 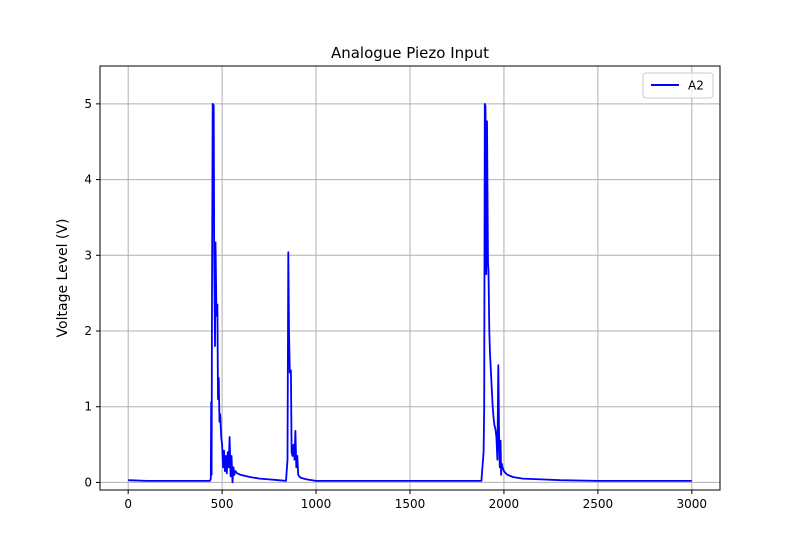 What do you see at coordinates (92, 293) in the screenshot?
I see `y-axis-ticks: 0 1 2 3 4 5` at bounding box center [92, 293].